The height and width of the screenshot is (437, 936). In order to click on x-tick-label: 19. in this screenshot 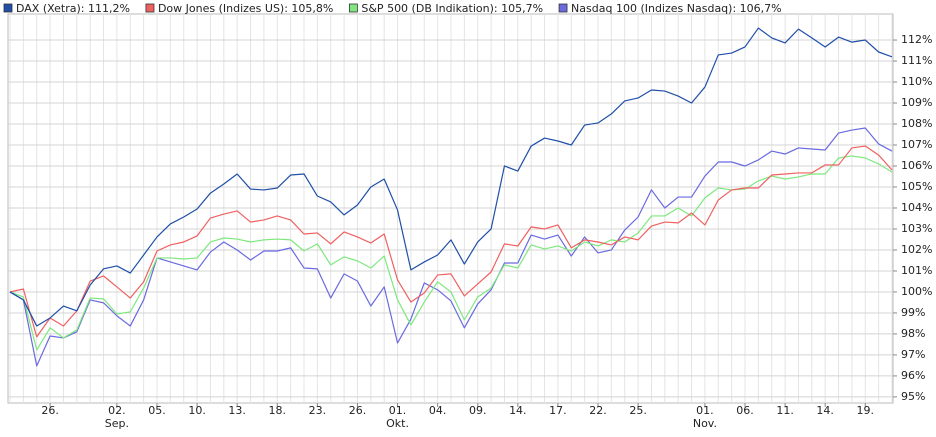, I will do `click(866, 410)`.